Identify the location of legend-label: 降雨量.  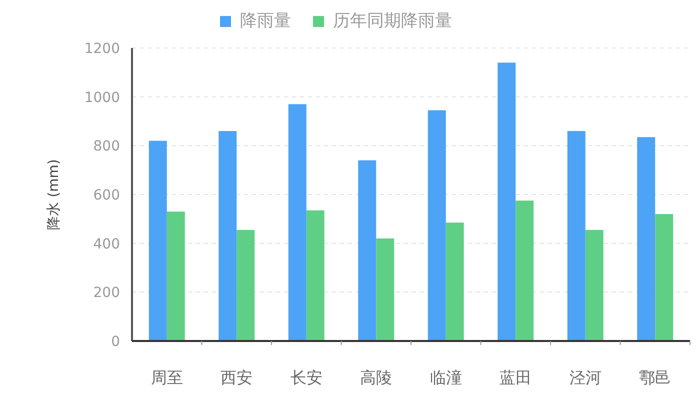
(265, 21).